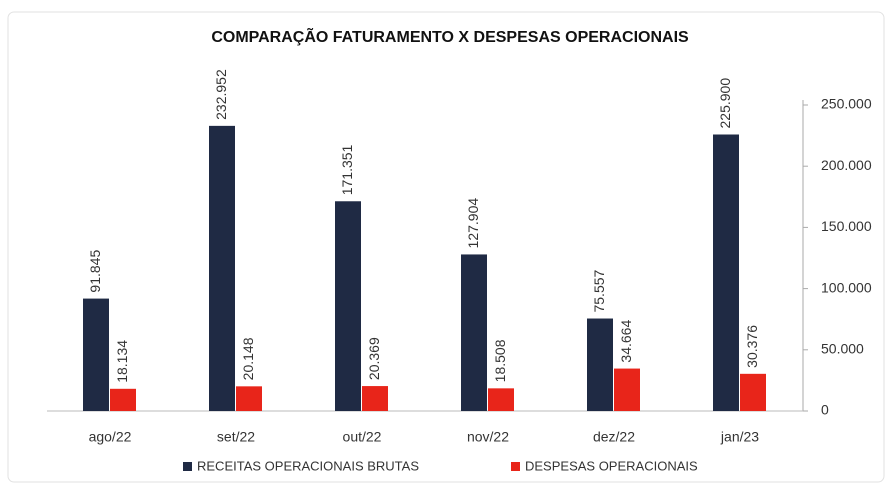 Image resolution: width=893 pixels, height=488 pixels. What do you see at coordinates (846, 226) in the screenshot?
I see `y-tick-label: 150.000` at bounding box center [846, 226].